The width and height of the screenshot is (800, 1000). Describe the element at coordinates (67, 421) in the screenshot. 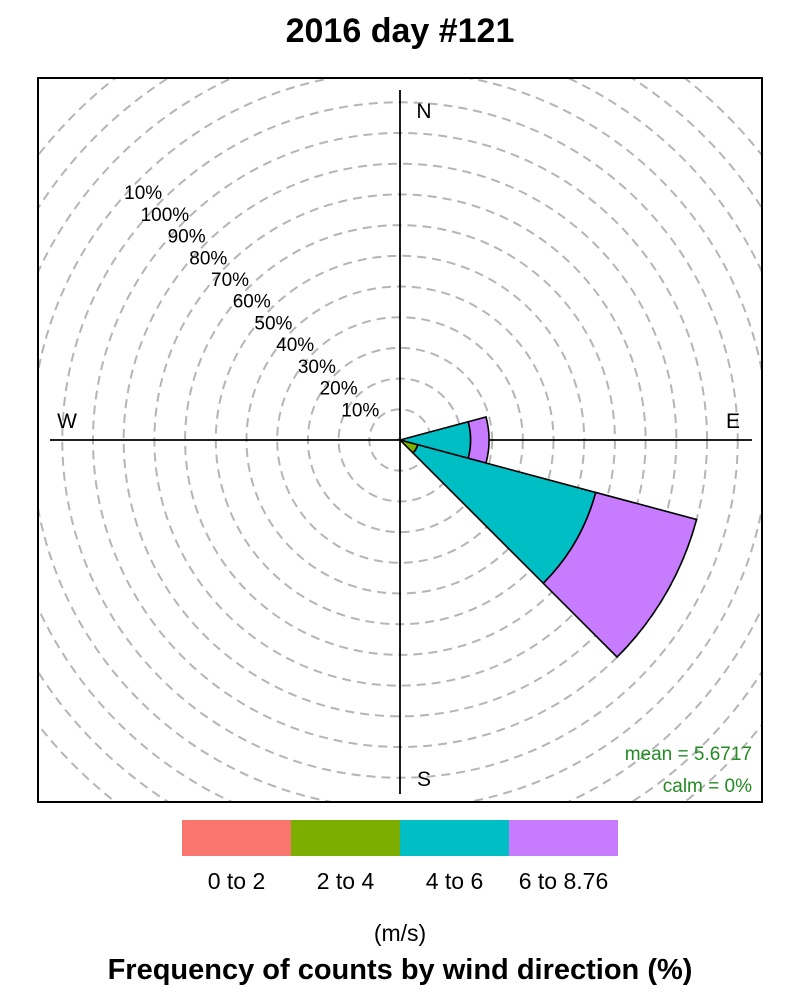

I see `compass-w-label: W` at that location.